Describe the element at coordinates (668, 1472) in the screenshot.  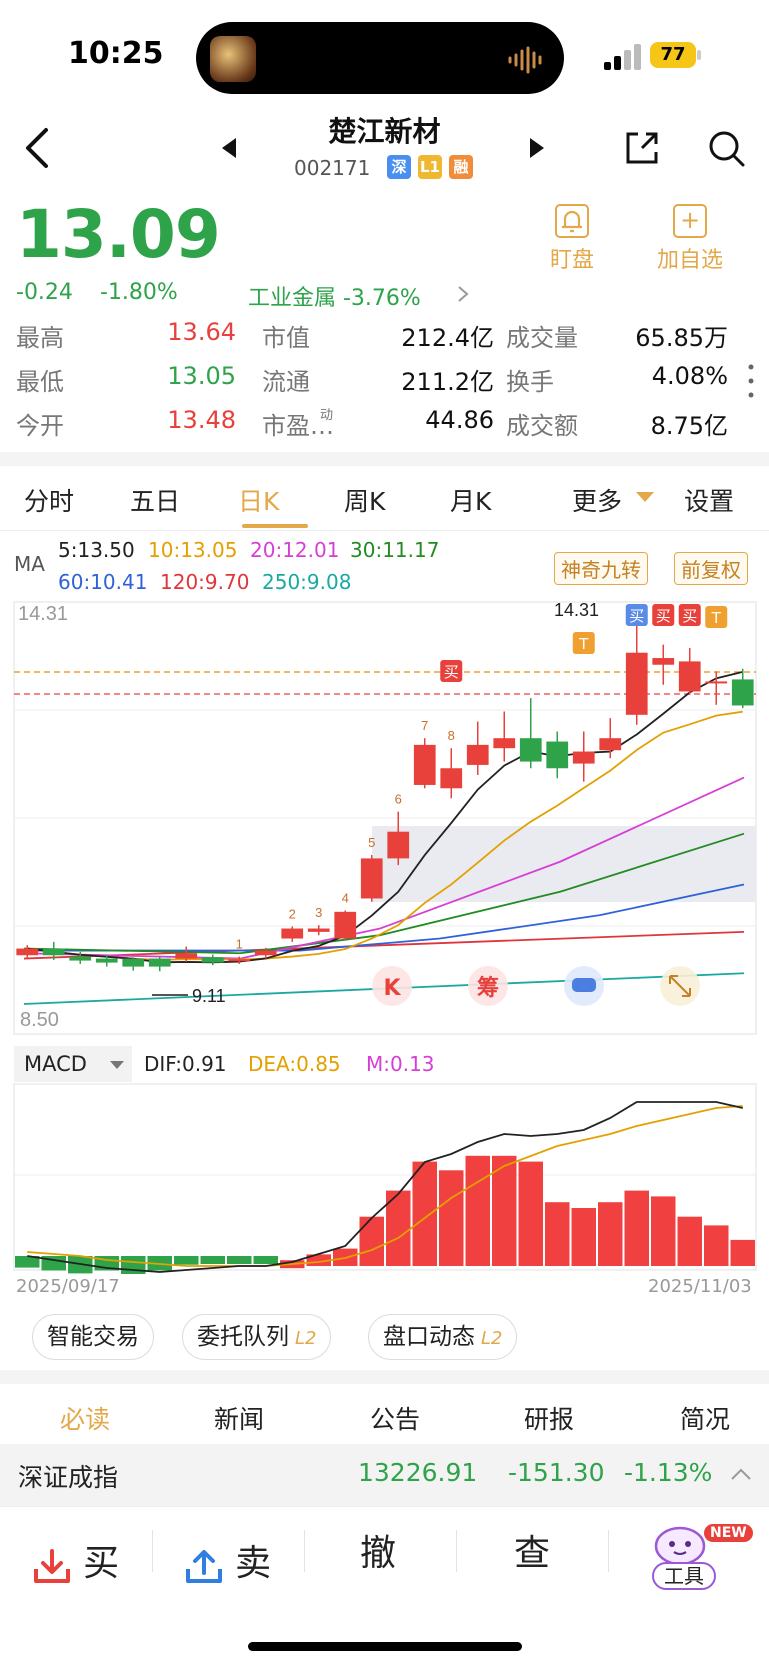
I see `index-pct: -1.13%` at that location.